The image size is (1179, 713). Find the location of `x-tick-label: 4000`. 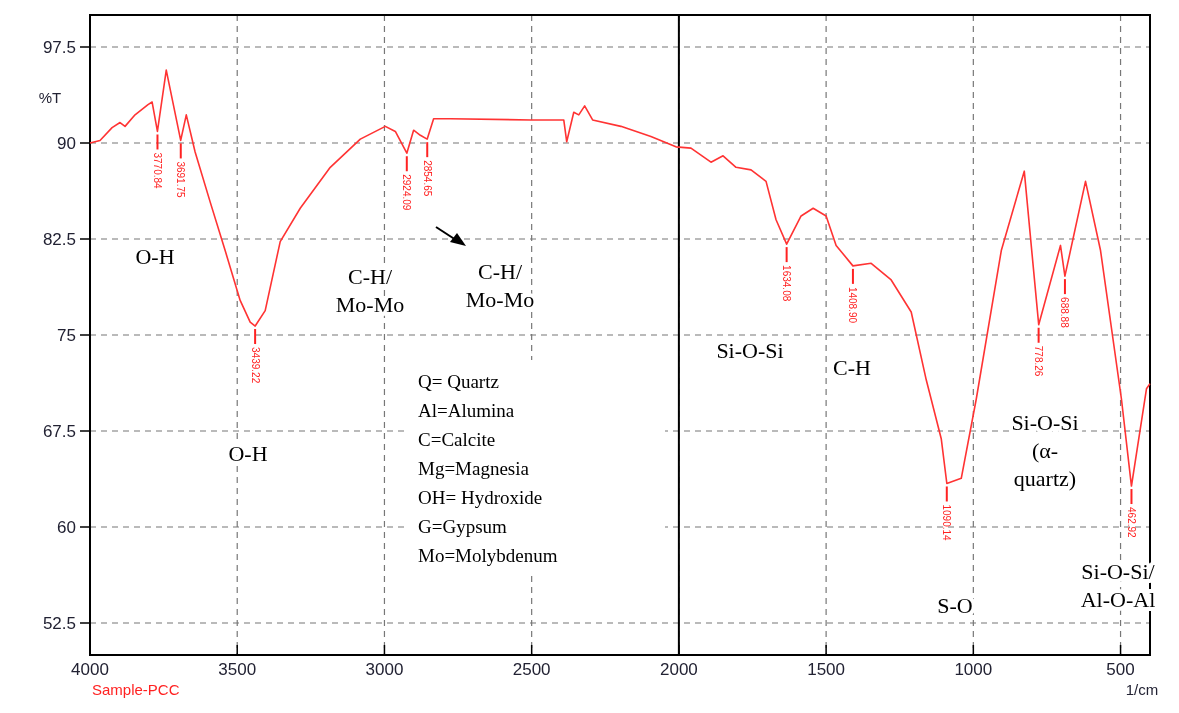

x-tick-label: 4000 is located at coordinates (90, 669).